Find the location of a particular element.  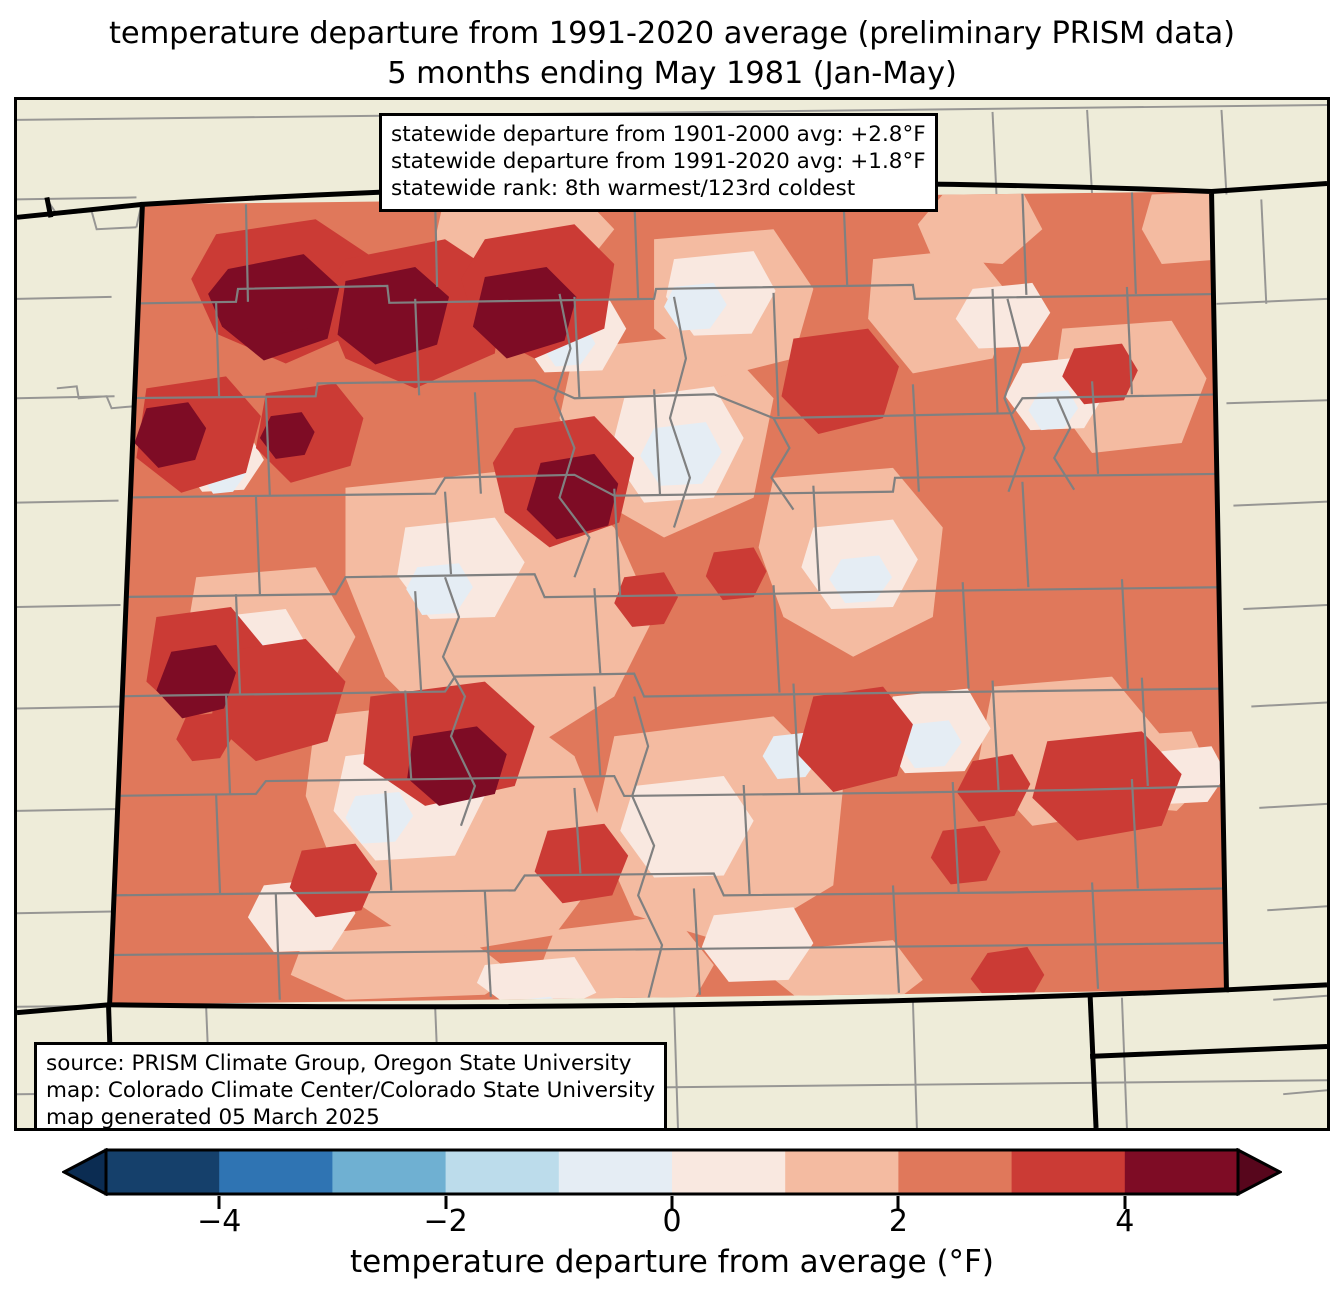

colorbar-bands is located at coordinates (672, 1172).